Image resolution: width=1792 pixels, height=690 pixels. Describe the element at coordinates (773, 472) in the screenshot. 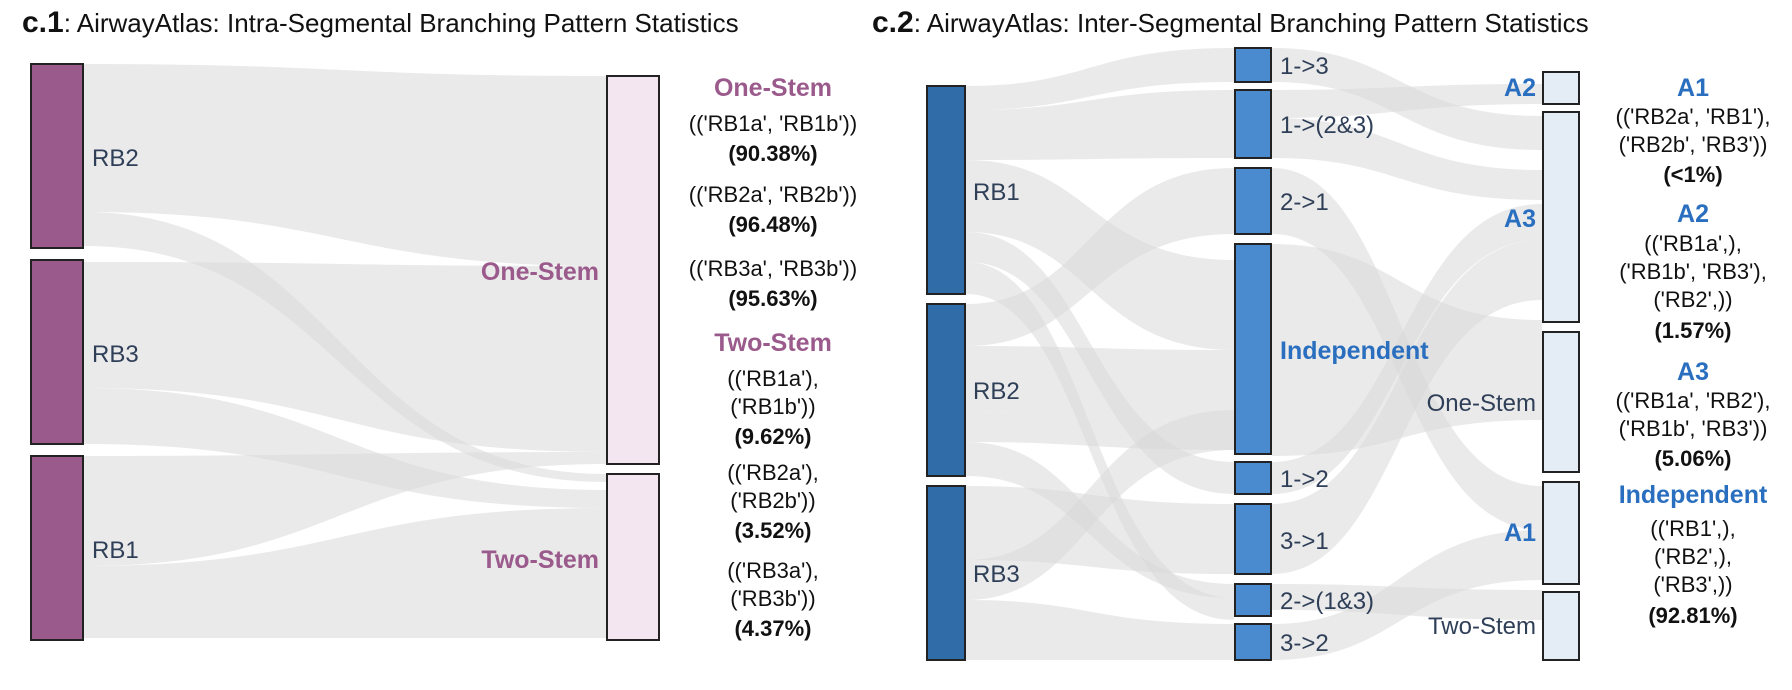

I see `ann-two-stem-item: (('RB2a'),` at that location.